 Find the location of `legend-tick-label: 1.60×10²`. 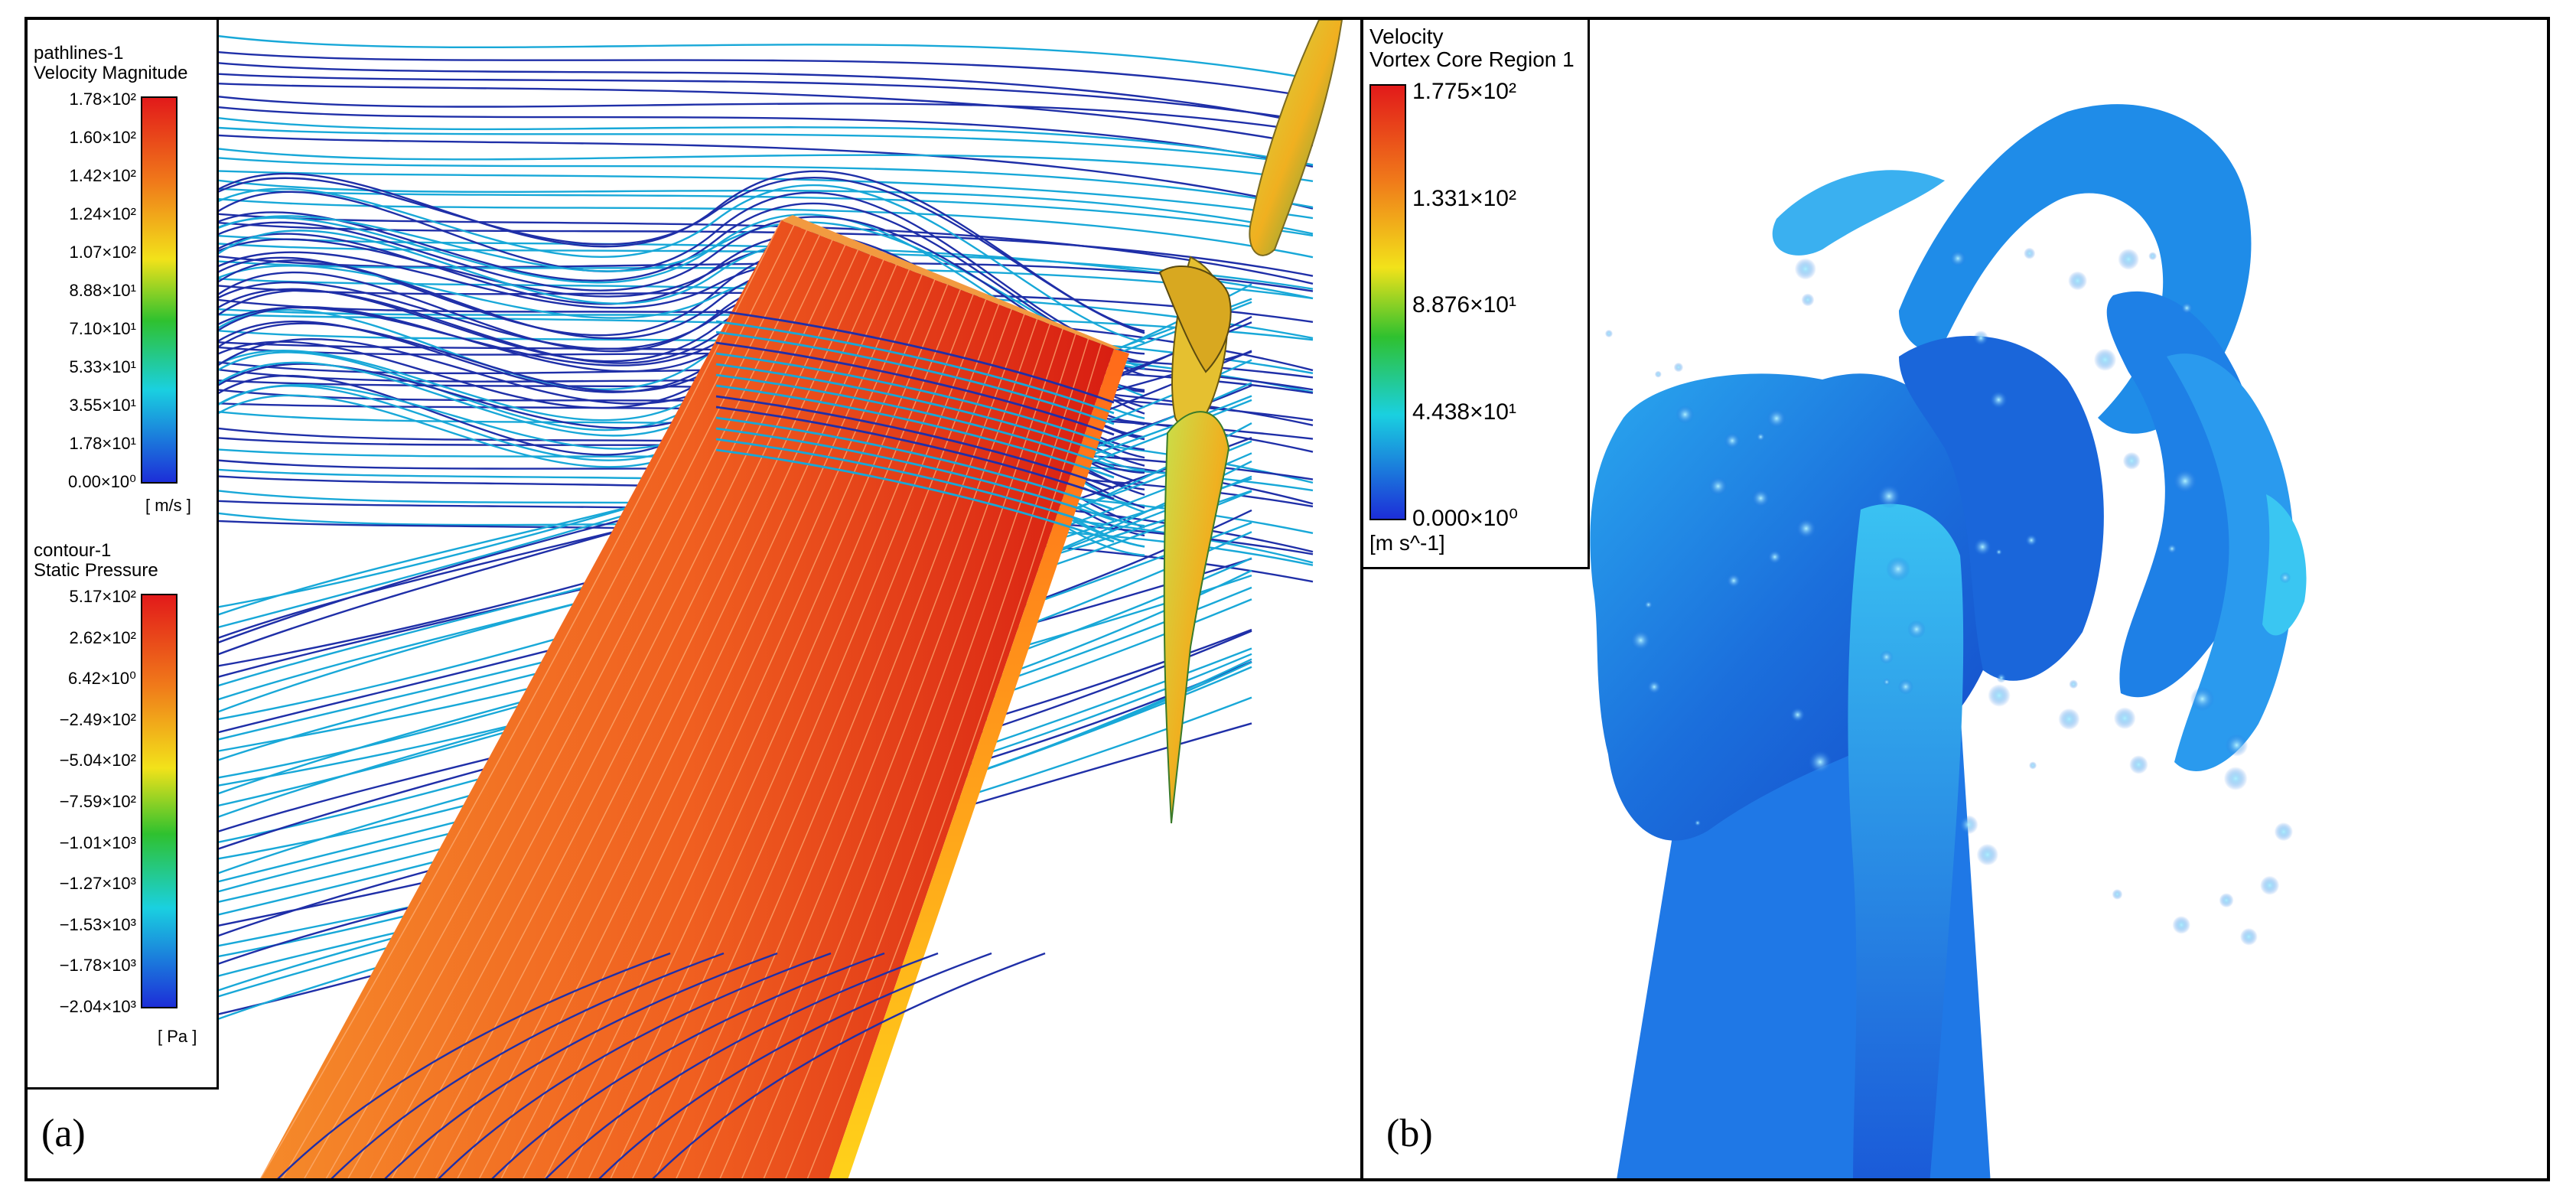

legend-tick-label: 1.60×10² is located at coordinates (103, 137).